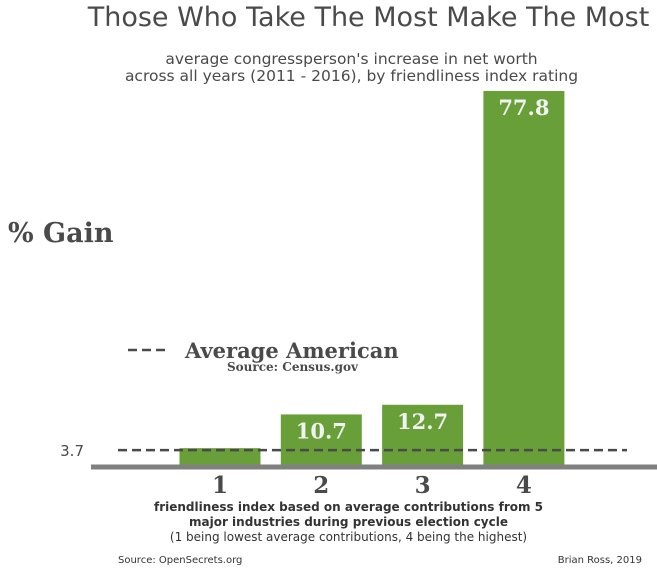  I want to click on axis-layer: 1 2 3 4, so click(374, 481).